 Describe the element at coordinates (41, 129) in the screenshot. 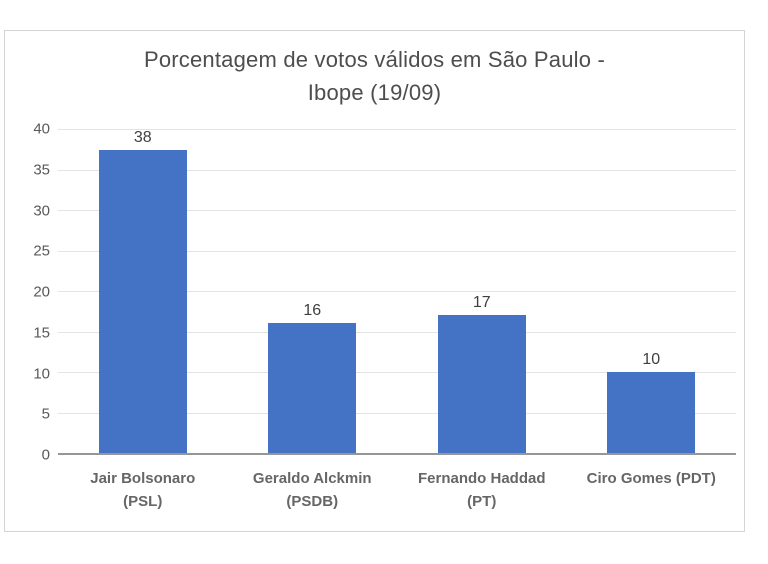

I see `y-tick-label: 40` at that location.